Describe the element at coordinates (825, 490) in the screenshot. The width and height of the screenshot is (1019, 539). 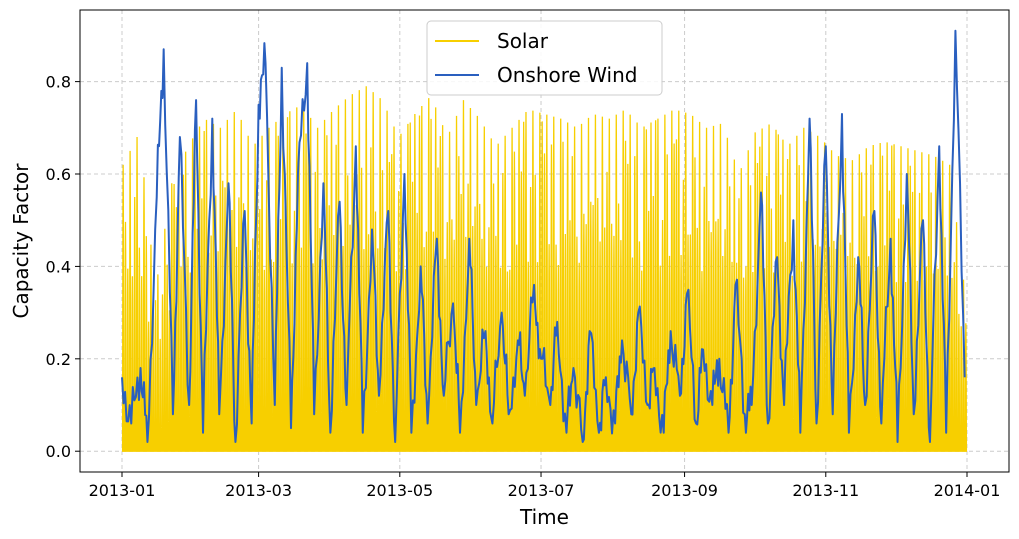
I see `x-tick-label: 2013-11` at that location.